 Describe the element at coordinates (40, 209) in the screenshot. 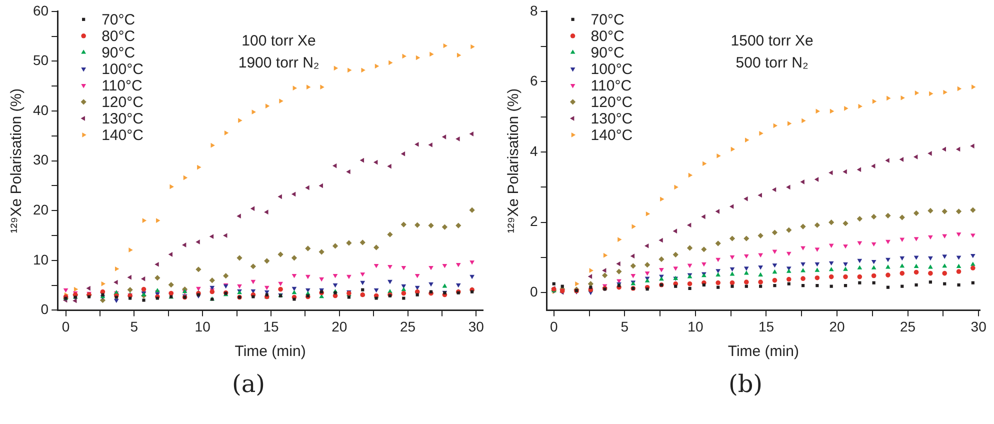

I see `y-tick-label: 20` at that location.